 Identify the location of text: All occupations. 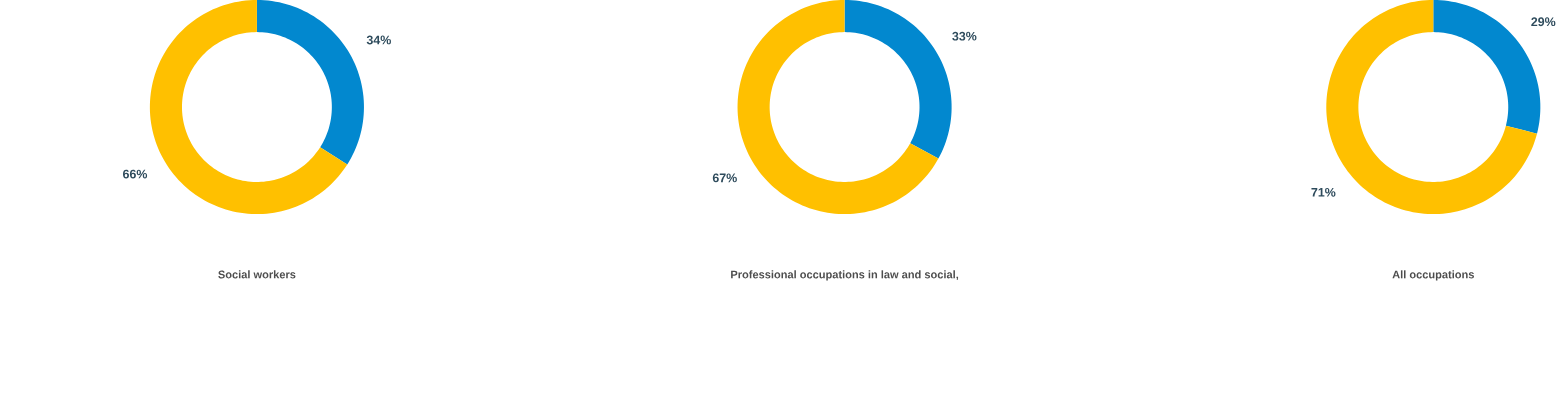
(1433, 275).